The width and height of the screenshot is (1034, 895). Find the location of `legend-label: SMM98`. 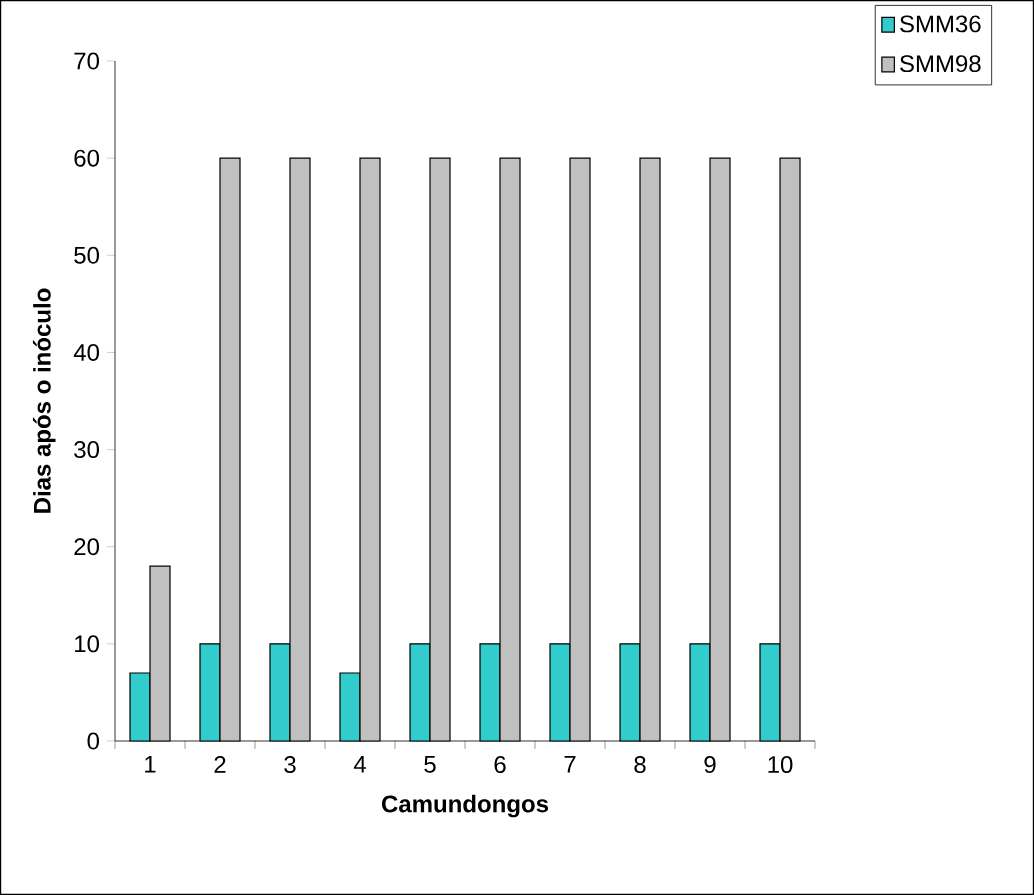

legend-label: SMM98 is located at coordinates (940, 64).